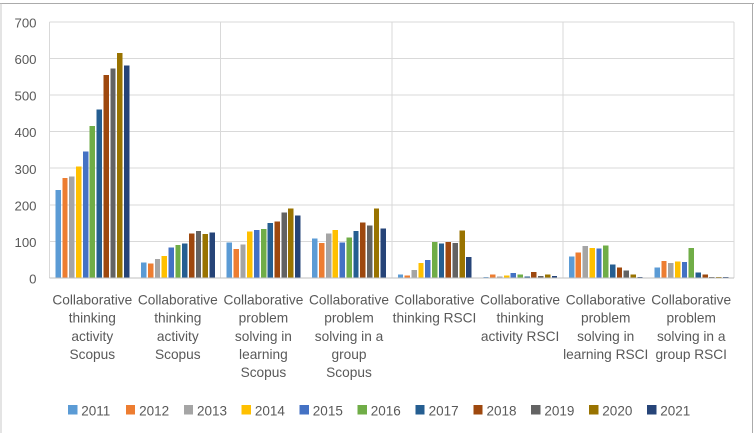 This screenshot has height=444, width=754. What do you see at coordinates (559, 411) in the screenshot?
I see `svg-text: 2019` at bounding box center [559, 411].